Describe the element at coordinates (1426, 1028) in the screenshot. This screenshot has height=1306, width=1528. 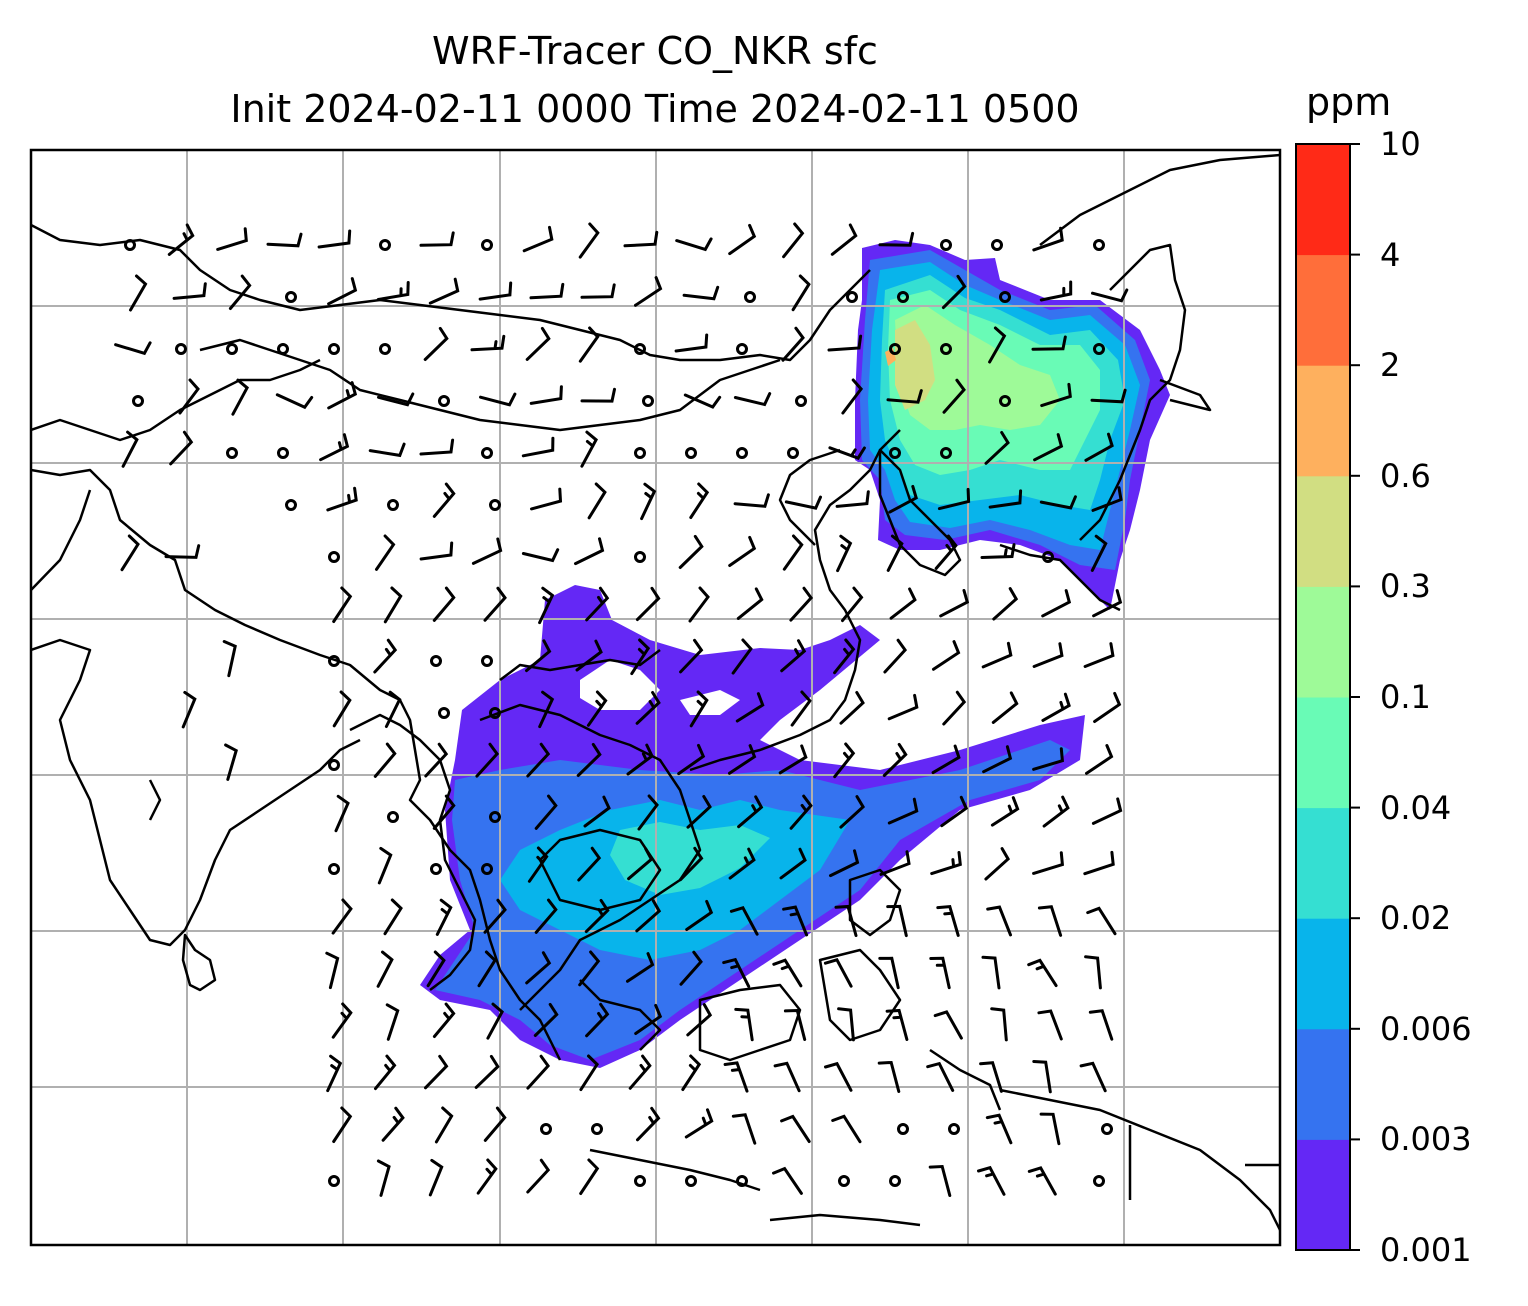
I see `colorbar-tick-label: 0.006` at that location.